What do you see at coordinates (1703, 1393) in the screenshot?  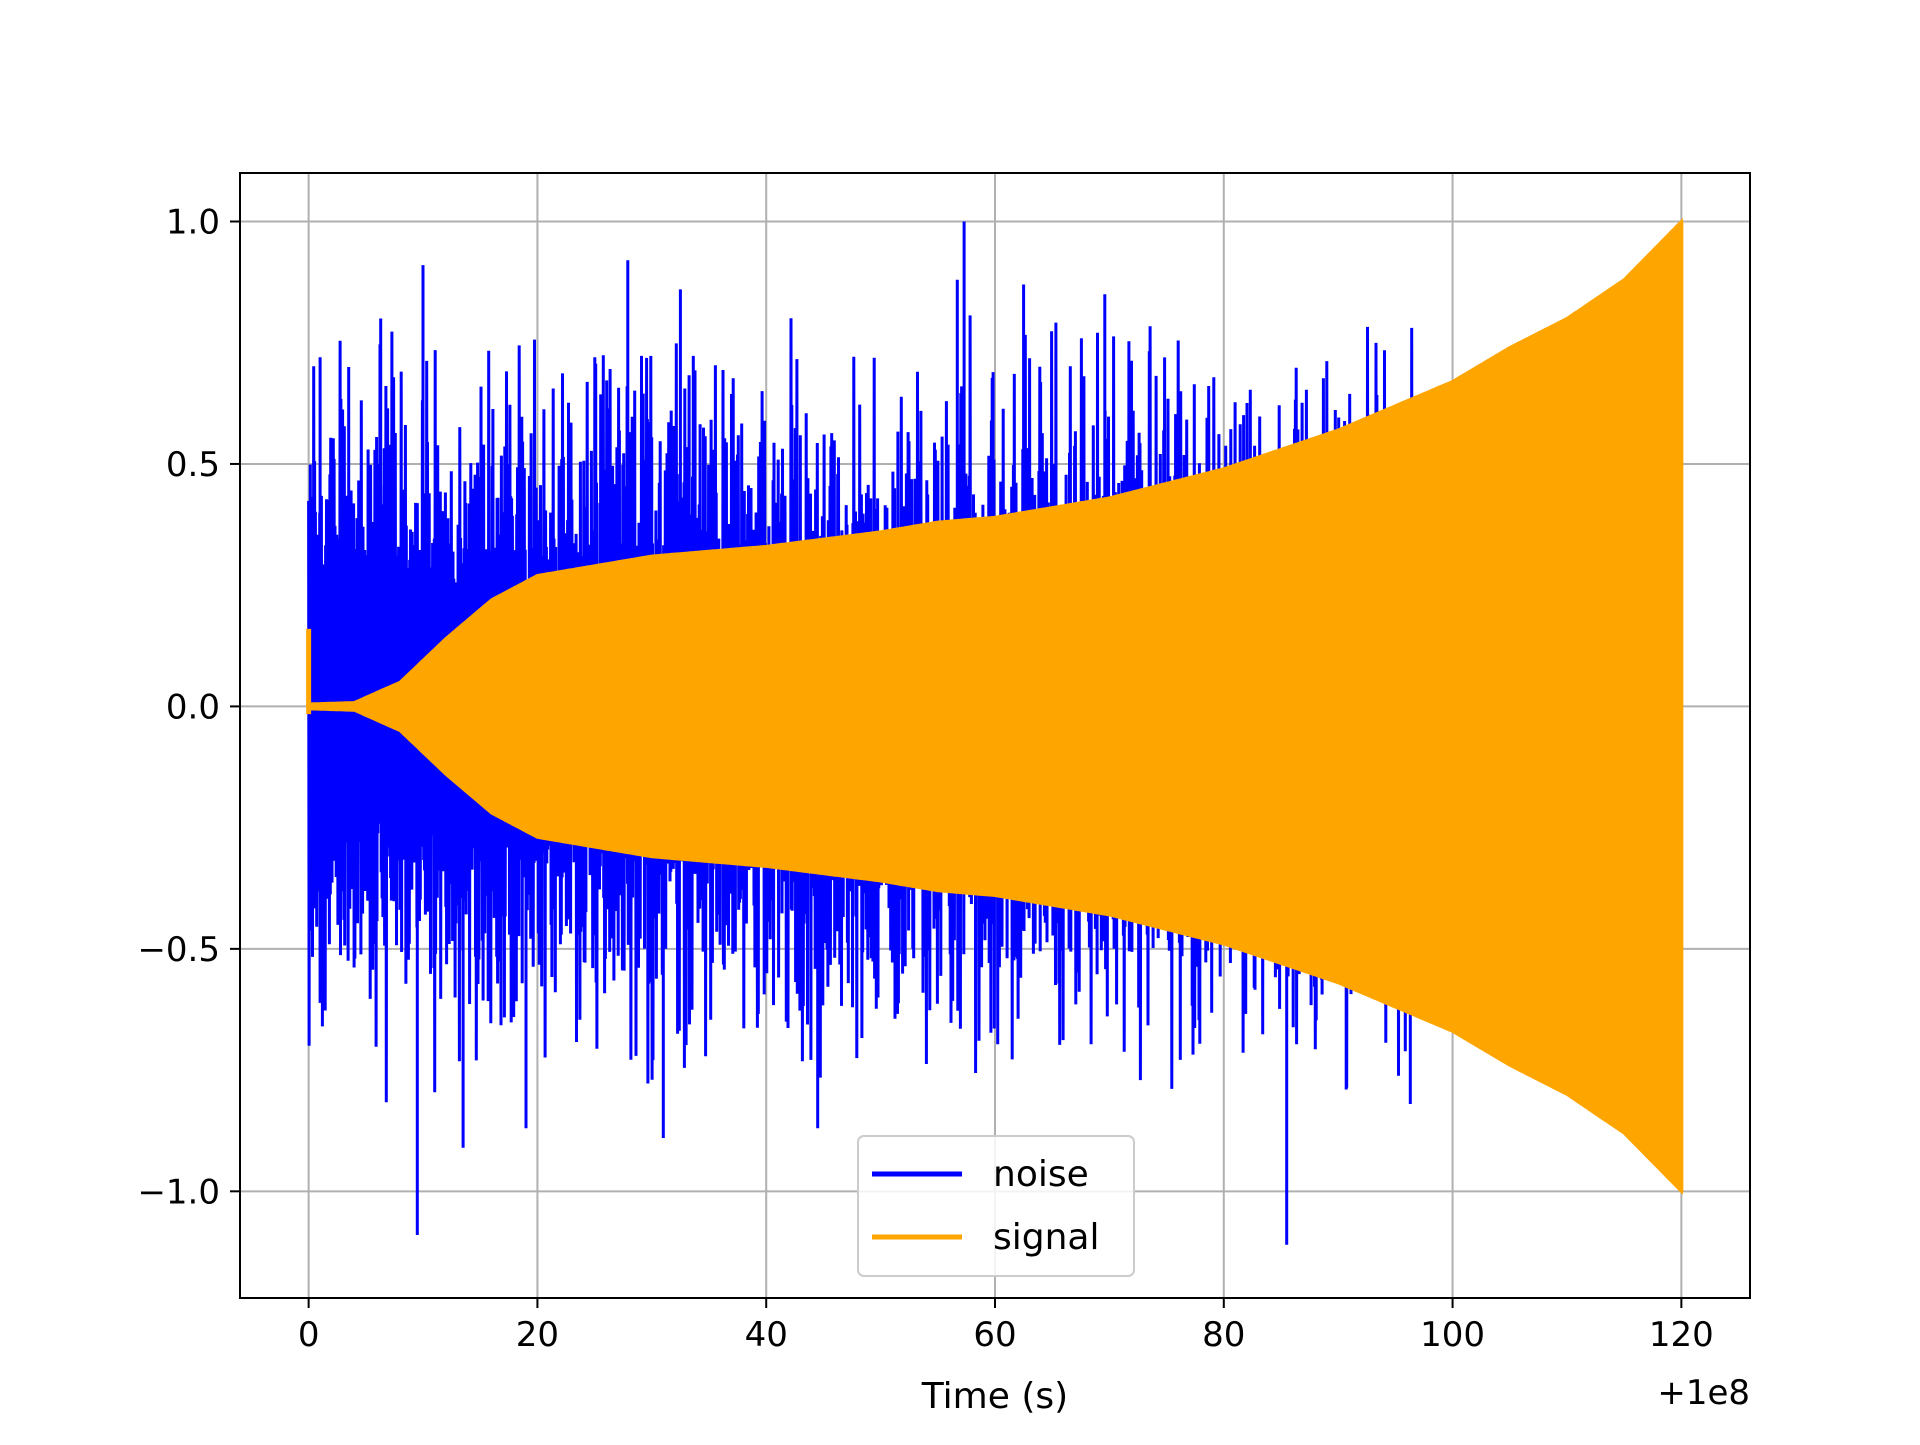 I see `x-offset-label: +1e8` at bounding box center [1703, 1393].